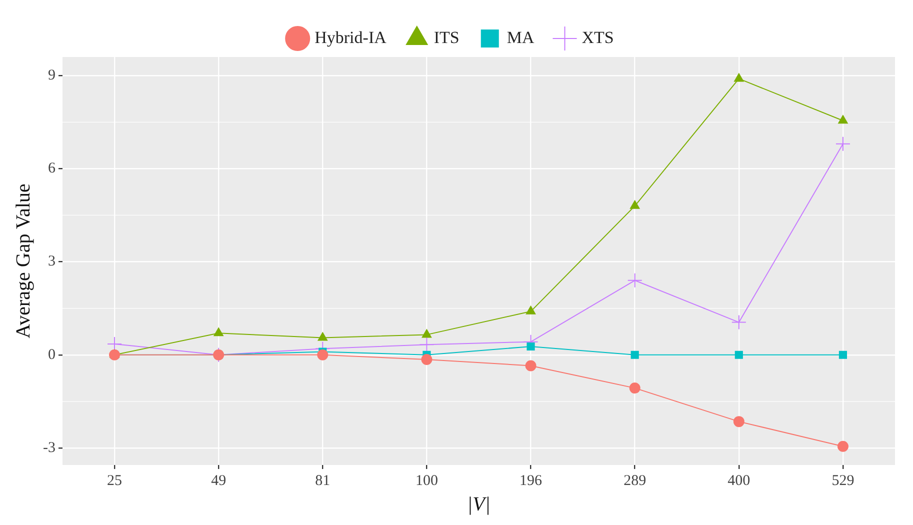 The image size is (913, 525). What do you see at coordinates (351, 37) in the screenshot?
I see `legend-label: Hybrid-IA` at bounding box center [351, 37].